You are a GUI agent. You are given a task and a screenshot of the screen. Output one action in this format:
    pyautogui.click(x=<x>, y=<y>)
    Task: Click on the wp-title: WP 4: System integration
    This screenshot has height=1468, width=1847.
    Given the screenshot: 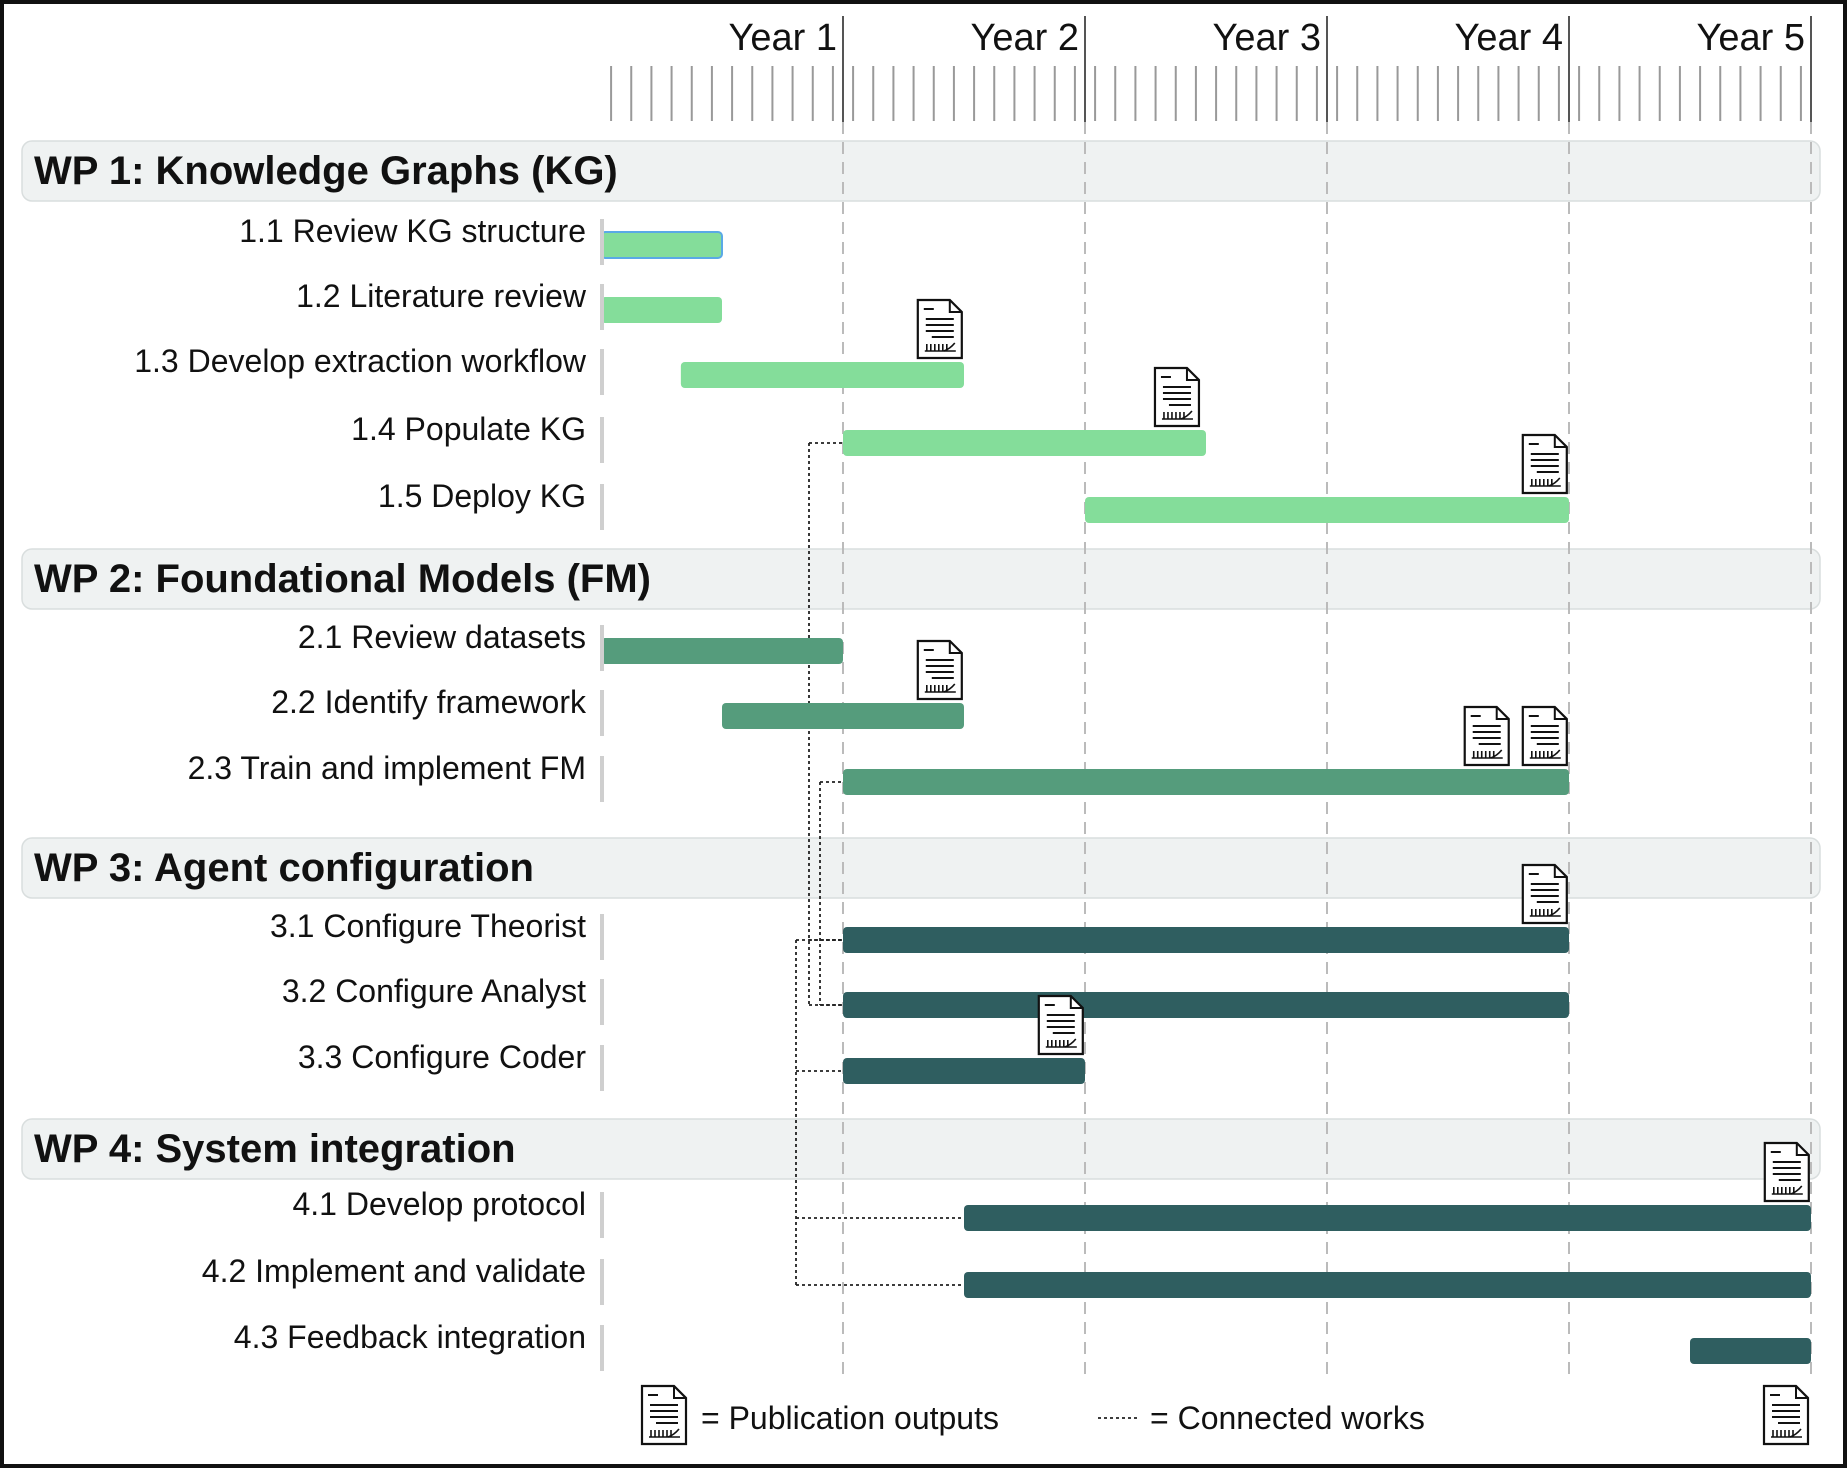 What is the action you would take?
    pyautogui.click(x=275, y=1149)
    